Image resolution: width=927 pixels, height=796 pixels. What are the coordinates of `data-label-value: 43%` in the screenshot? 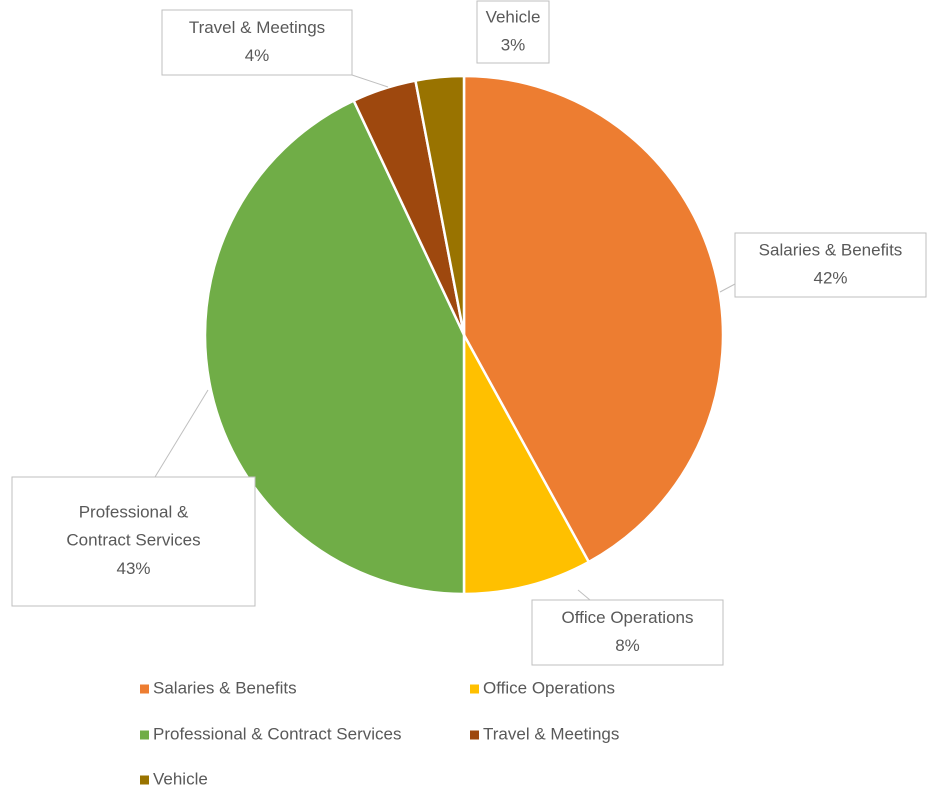 It's located at (133, 568).